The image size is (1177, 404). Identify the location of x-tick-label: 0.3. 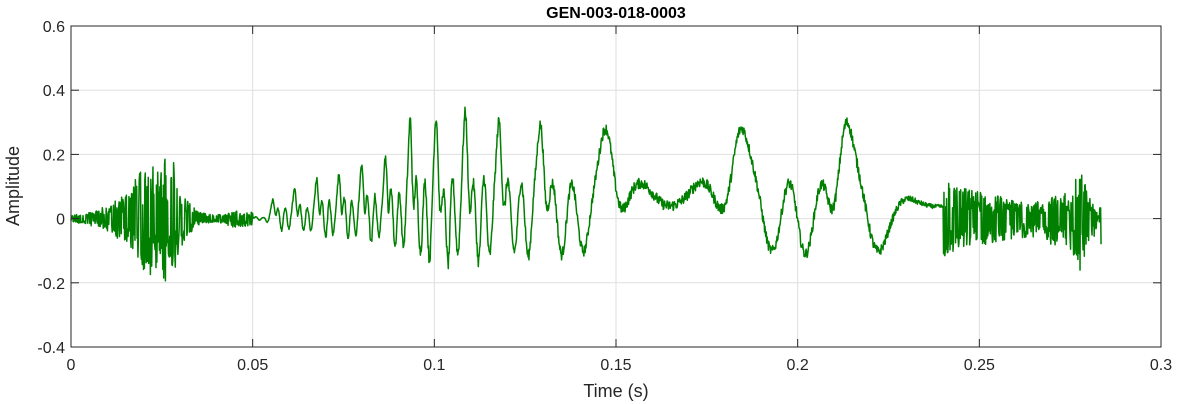
(1161, 365).